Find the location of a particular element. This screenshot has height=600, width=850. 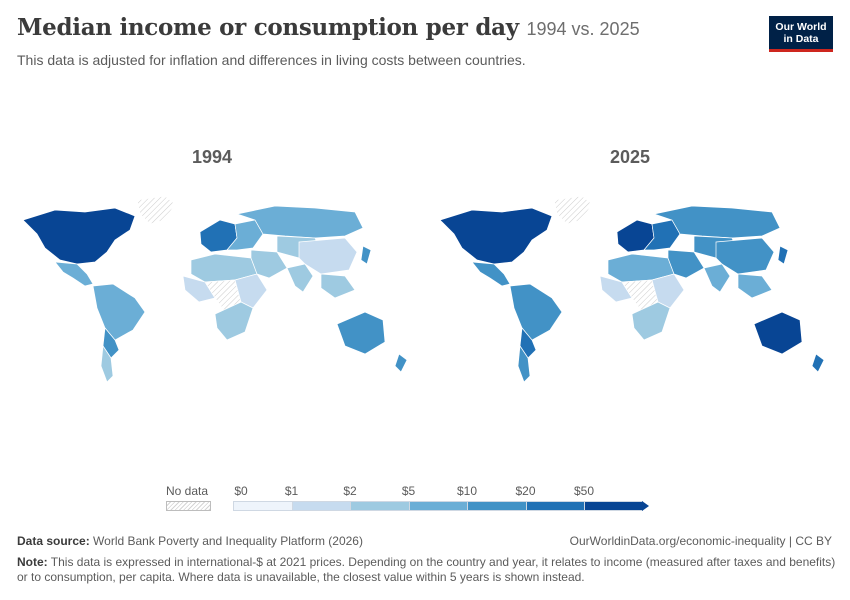

color-legend: No data $0 $1 $2 $5 $10 $20 $50 is located at coordinates (410, 502).